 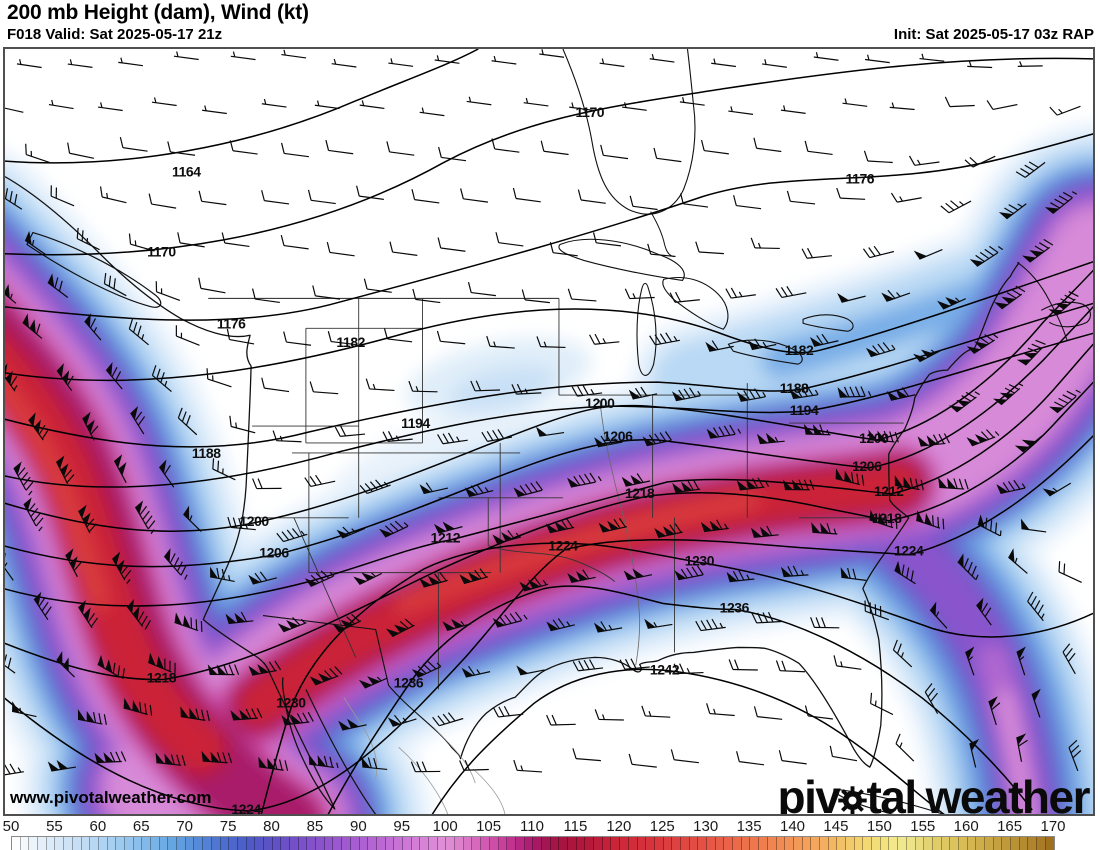 I want to click on logo-text-weather: weather, so click(x=1008, y=793).